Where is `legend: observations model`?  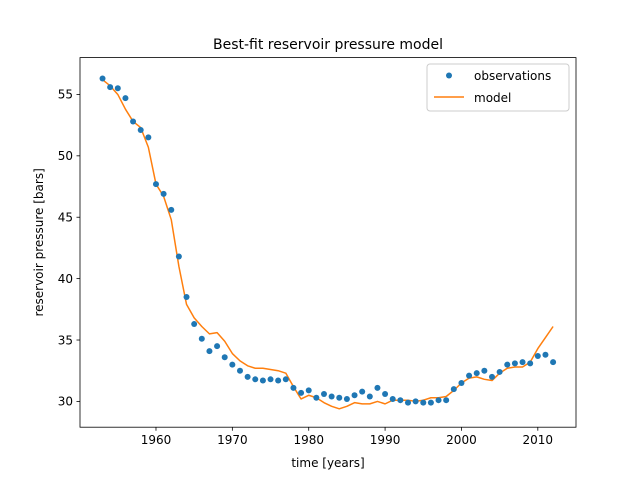
legend: observations model is located at coordinates (498, 87).